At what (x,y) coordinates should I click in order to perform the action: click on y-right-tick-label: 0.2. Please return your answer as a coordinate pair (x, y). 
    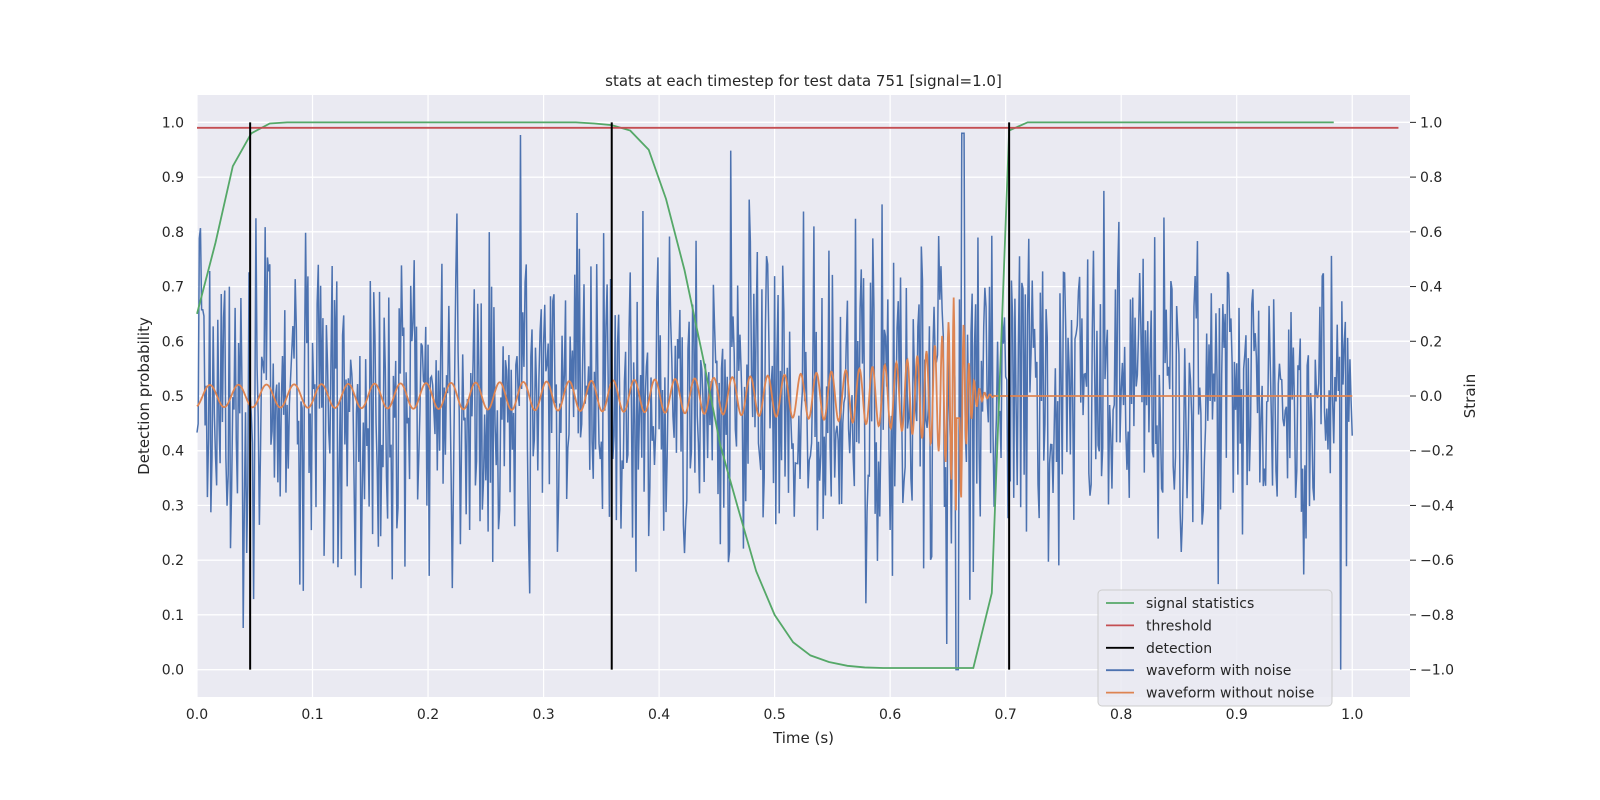
    Looking at the image, I should click on (1431, 342).